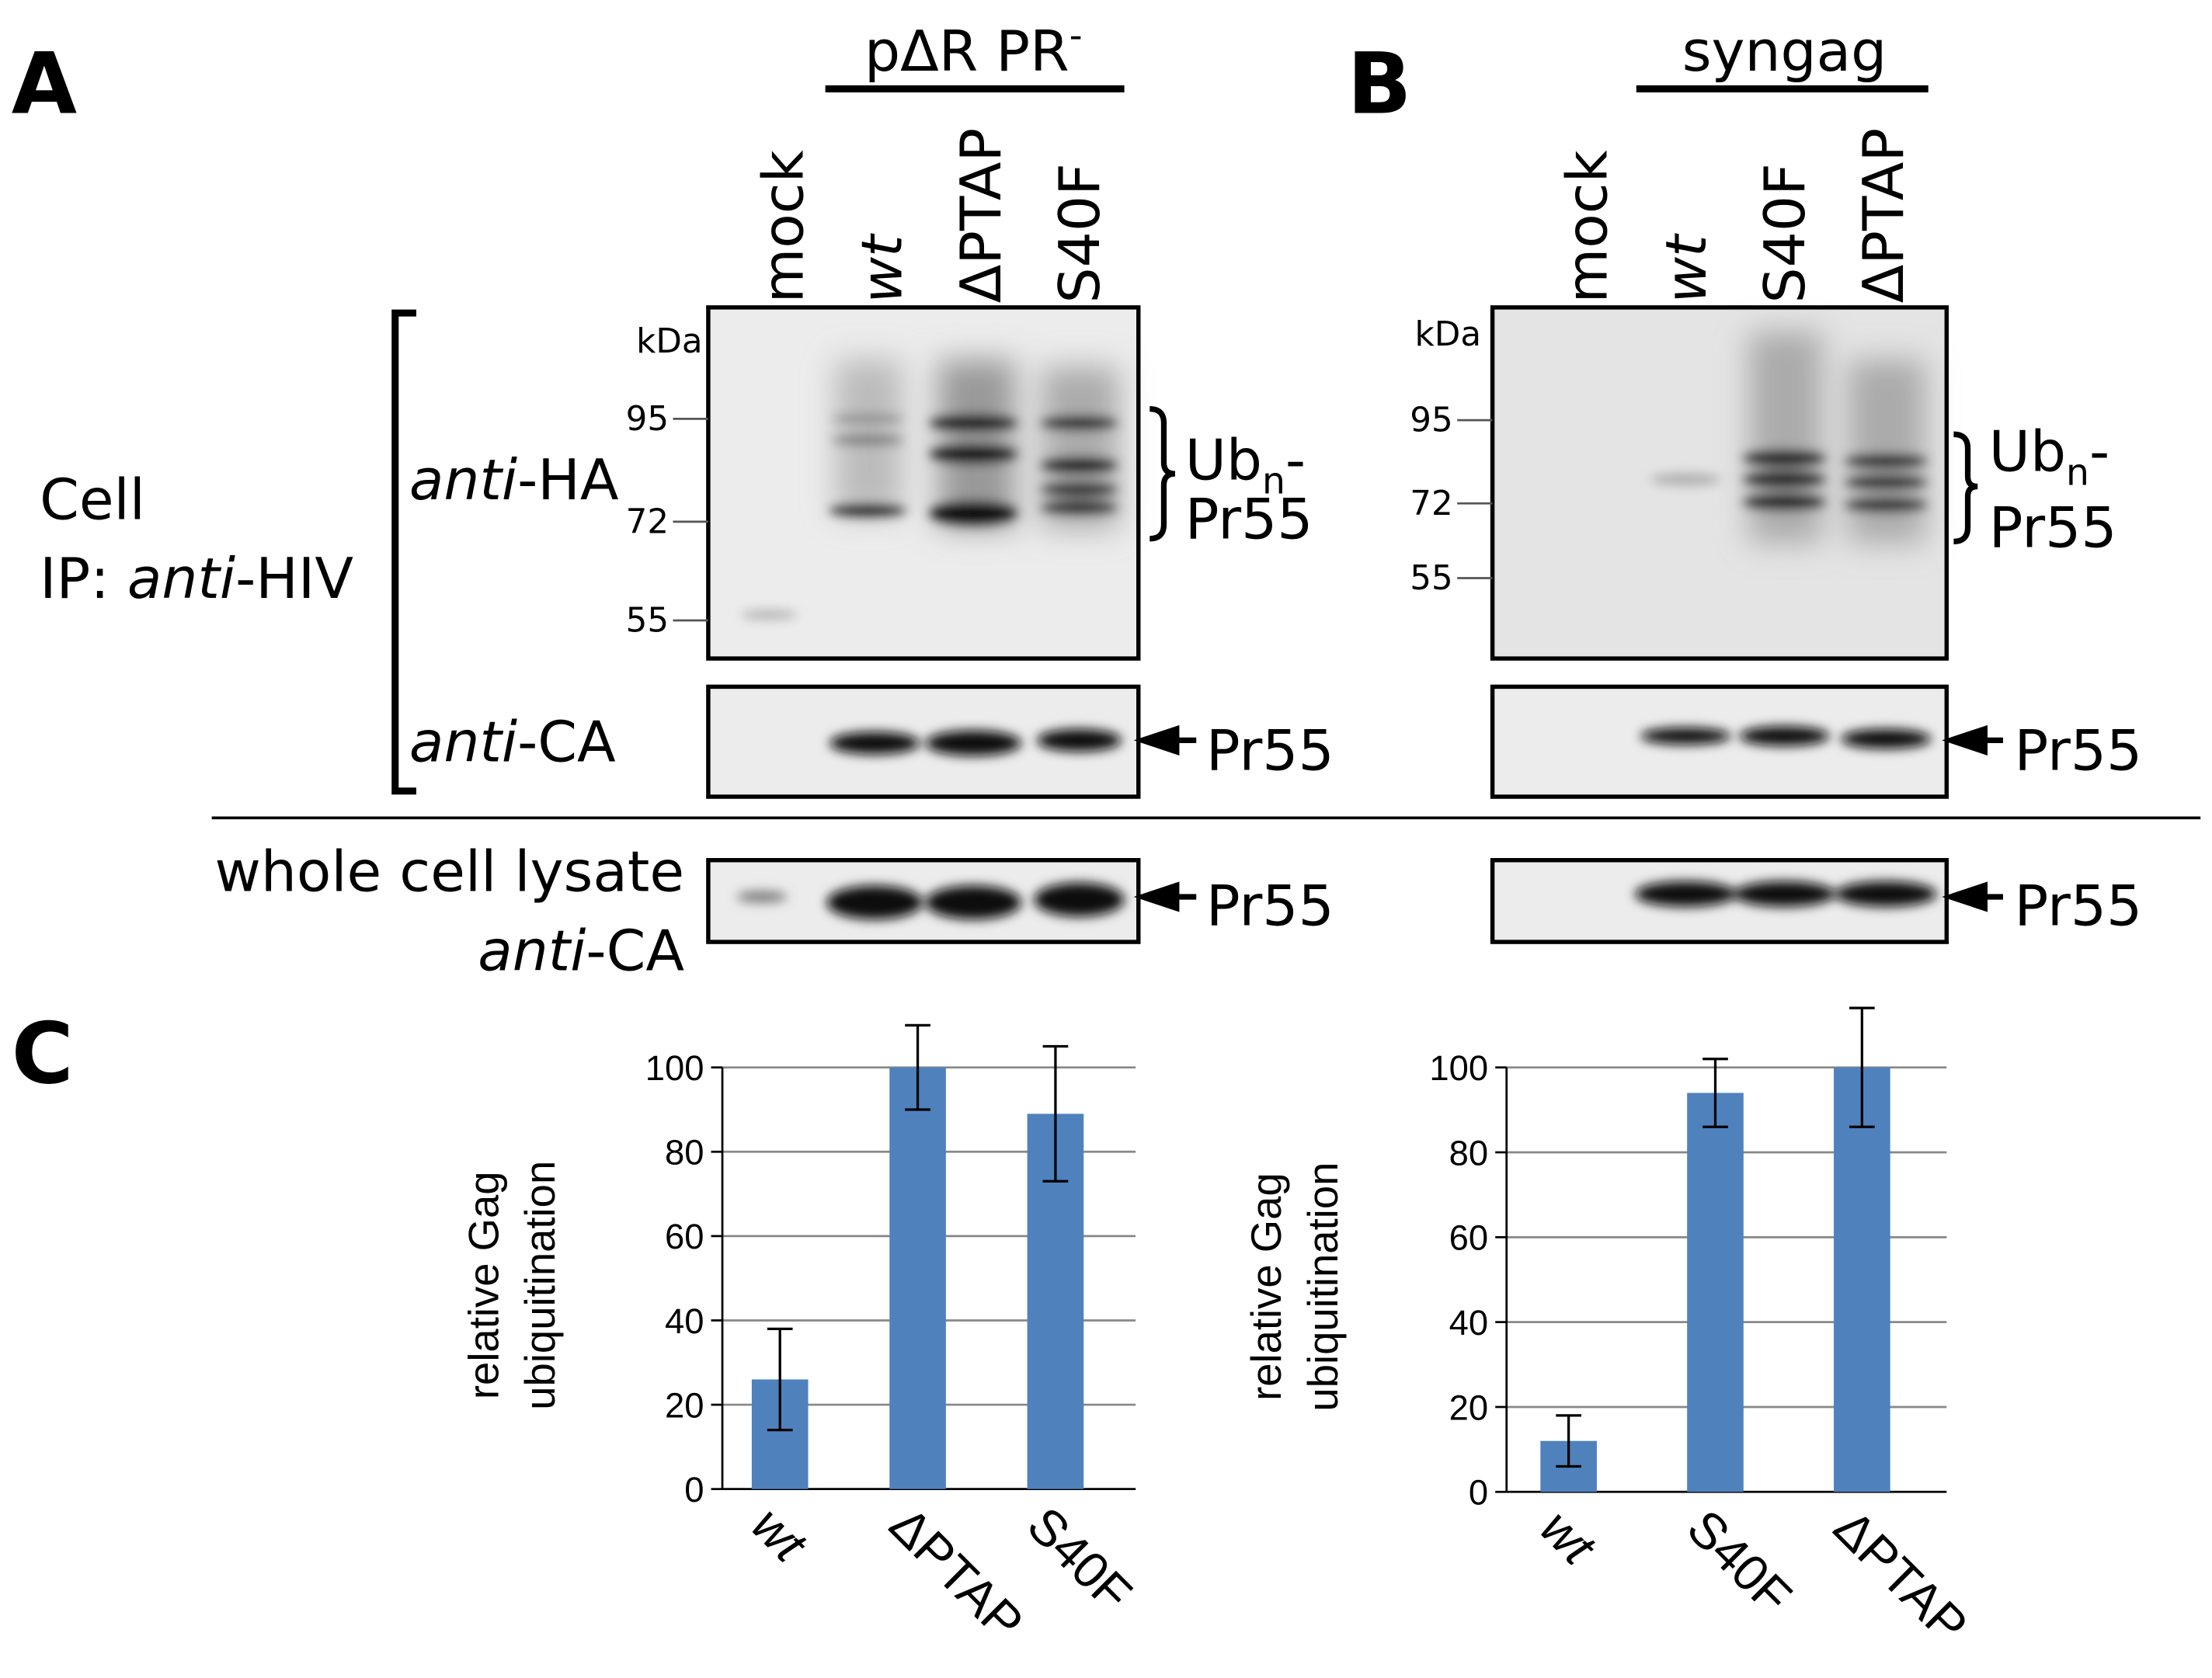 The width and height of the screenshot is (2212, 1678). Describe the element at coordinates (1076, 36) in the screenshot. I see `superscript: -` at that location.